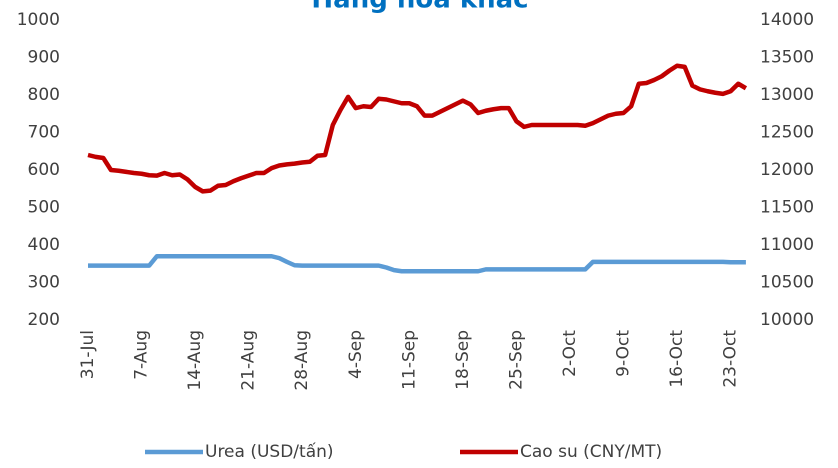  I want to click on x-tick-label: 16-Oct, so click(677, 359).